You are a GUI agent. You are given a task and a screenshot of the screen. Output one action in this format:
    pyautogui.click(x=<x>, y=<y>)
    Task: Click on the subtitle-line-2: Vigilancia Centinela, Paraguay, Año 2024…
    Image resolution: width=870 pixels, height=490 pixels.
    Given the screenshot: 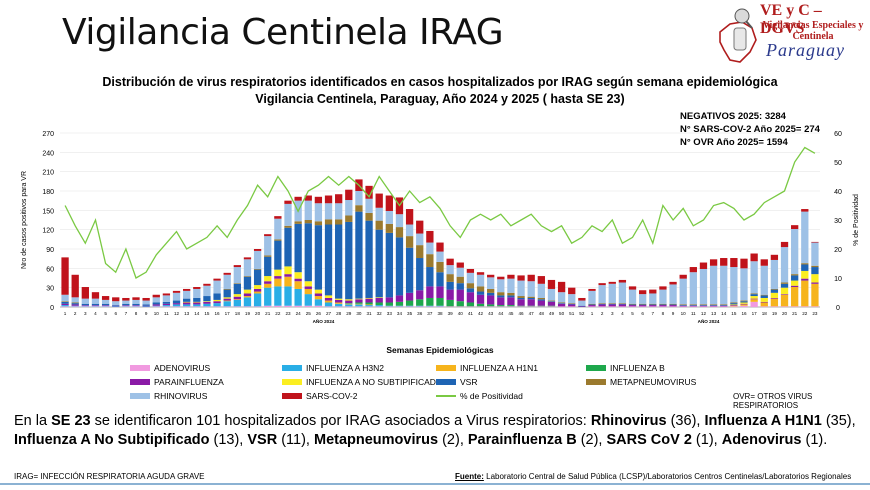 What is the action you would take?
    pyautogui.click(x=440, y=99)
    